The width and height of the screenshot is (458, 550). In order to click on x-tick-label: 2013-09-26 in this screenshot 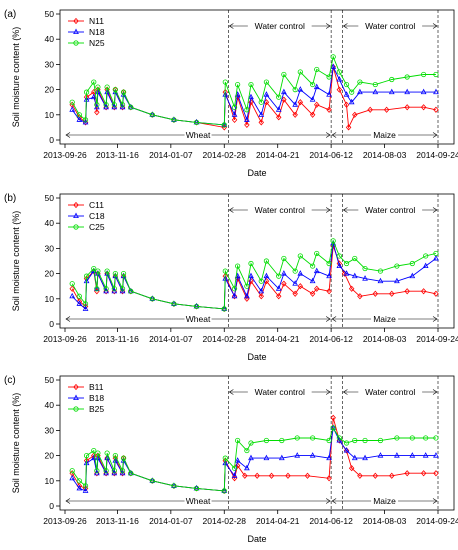, I will do `click(65, 521)`.